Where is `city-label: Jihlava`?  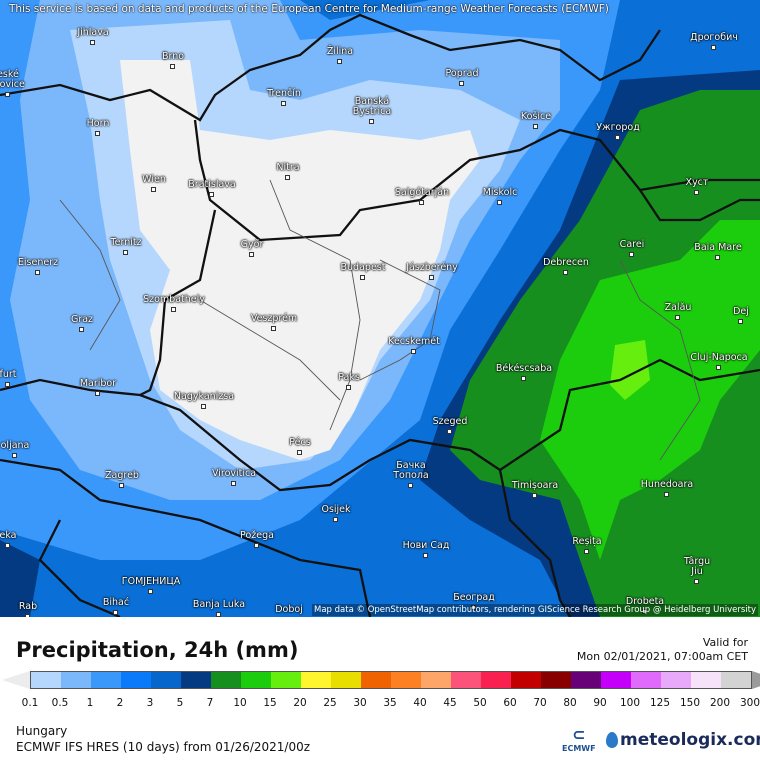
city-label: Jihlava is located at coordinates (93, 32).